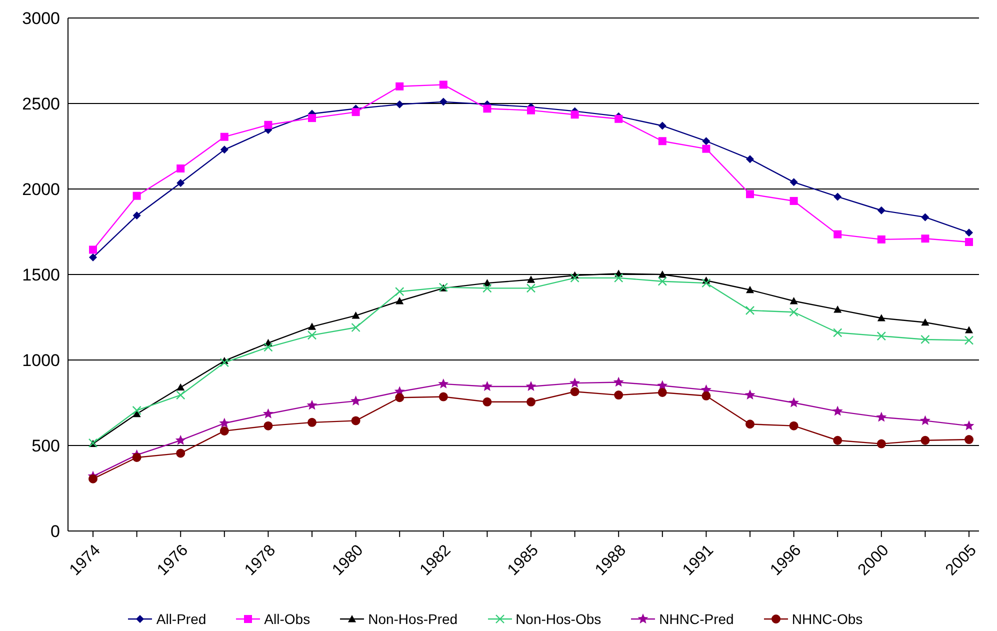 This screenshot has width=997, height=631. I want to click on y-tick-label: 2000, so click(41, 190).